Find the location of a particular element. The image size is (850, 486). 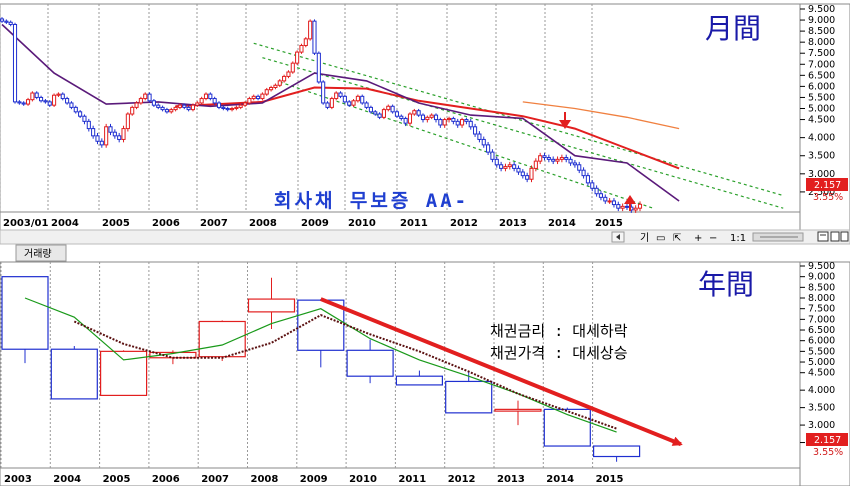

toolbar-button-2: ⇱ is located at coordinates (677, 238).